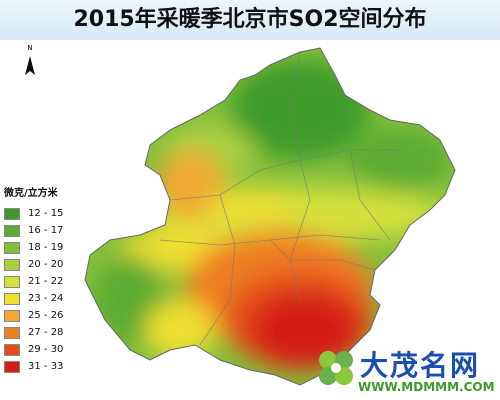 The height and width of the screenshot is (400, 500). What do you see at coordinates (46, 247) in the screenshot?
I see `legend-label: 18 - 19` at bounding box center [46, 247].